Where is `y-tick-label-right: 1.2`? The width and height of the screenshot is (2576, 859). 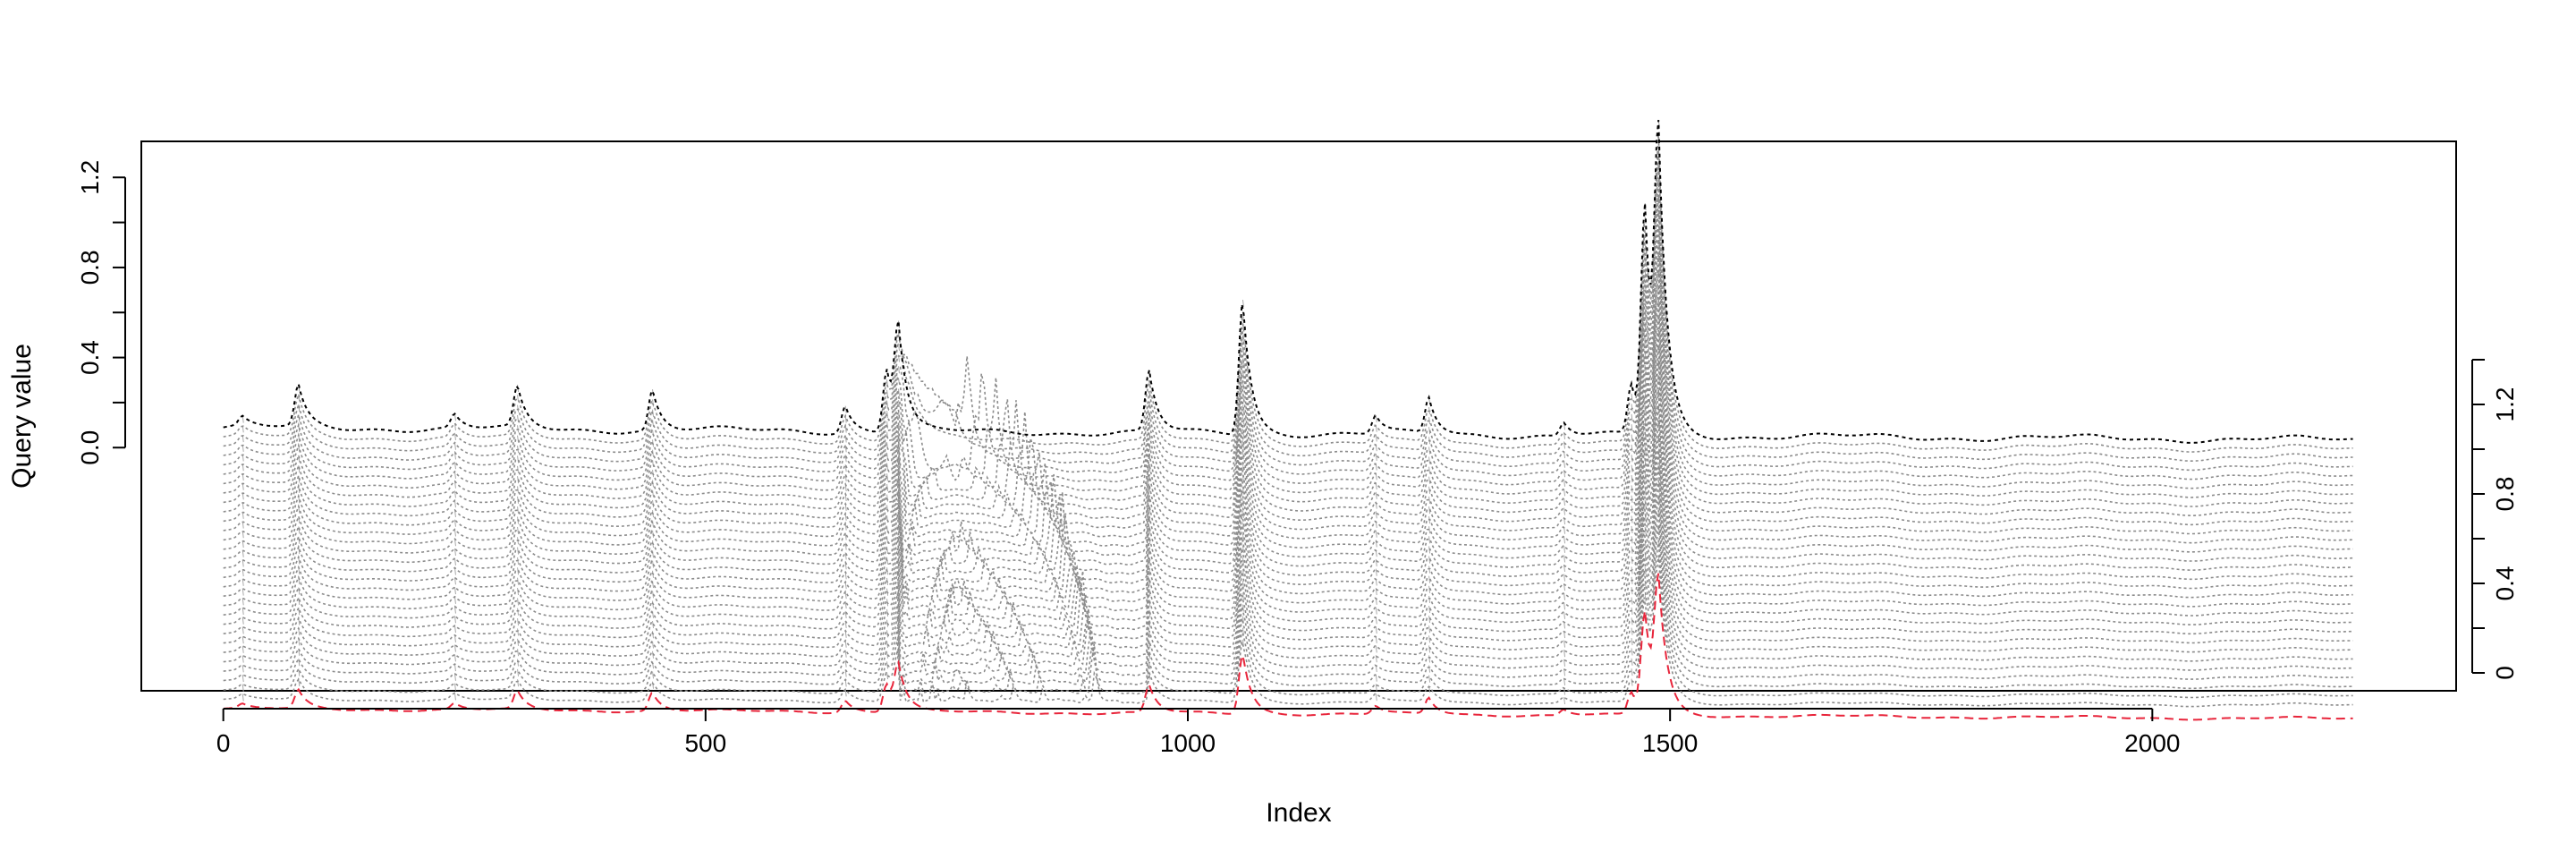 y-tick-label-right: 1.2 is located at coordinates (2505, 404).